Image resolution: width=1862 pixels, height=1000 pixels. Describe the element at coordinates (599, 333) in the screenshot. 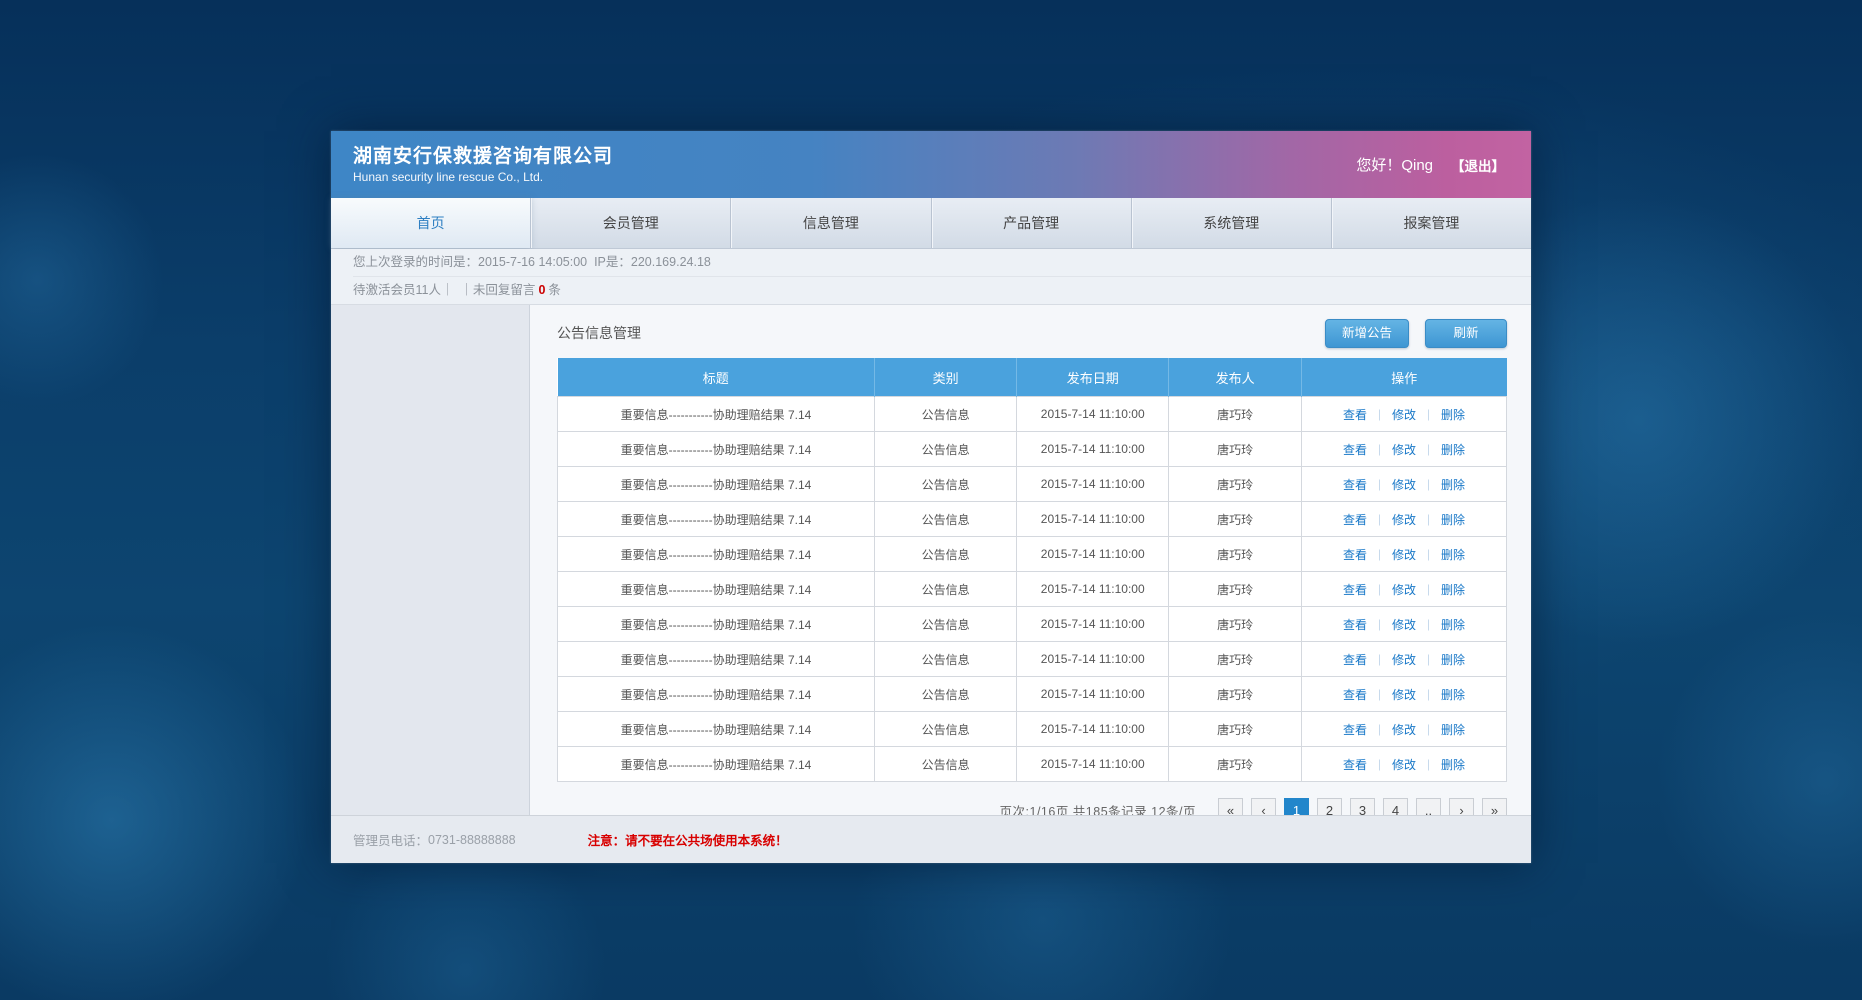

I see `page-title: 公告信息管理` at that location.